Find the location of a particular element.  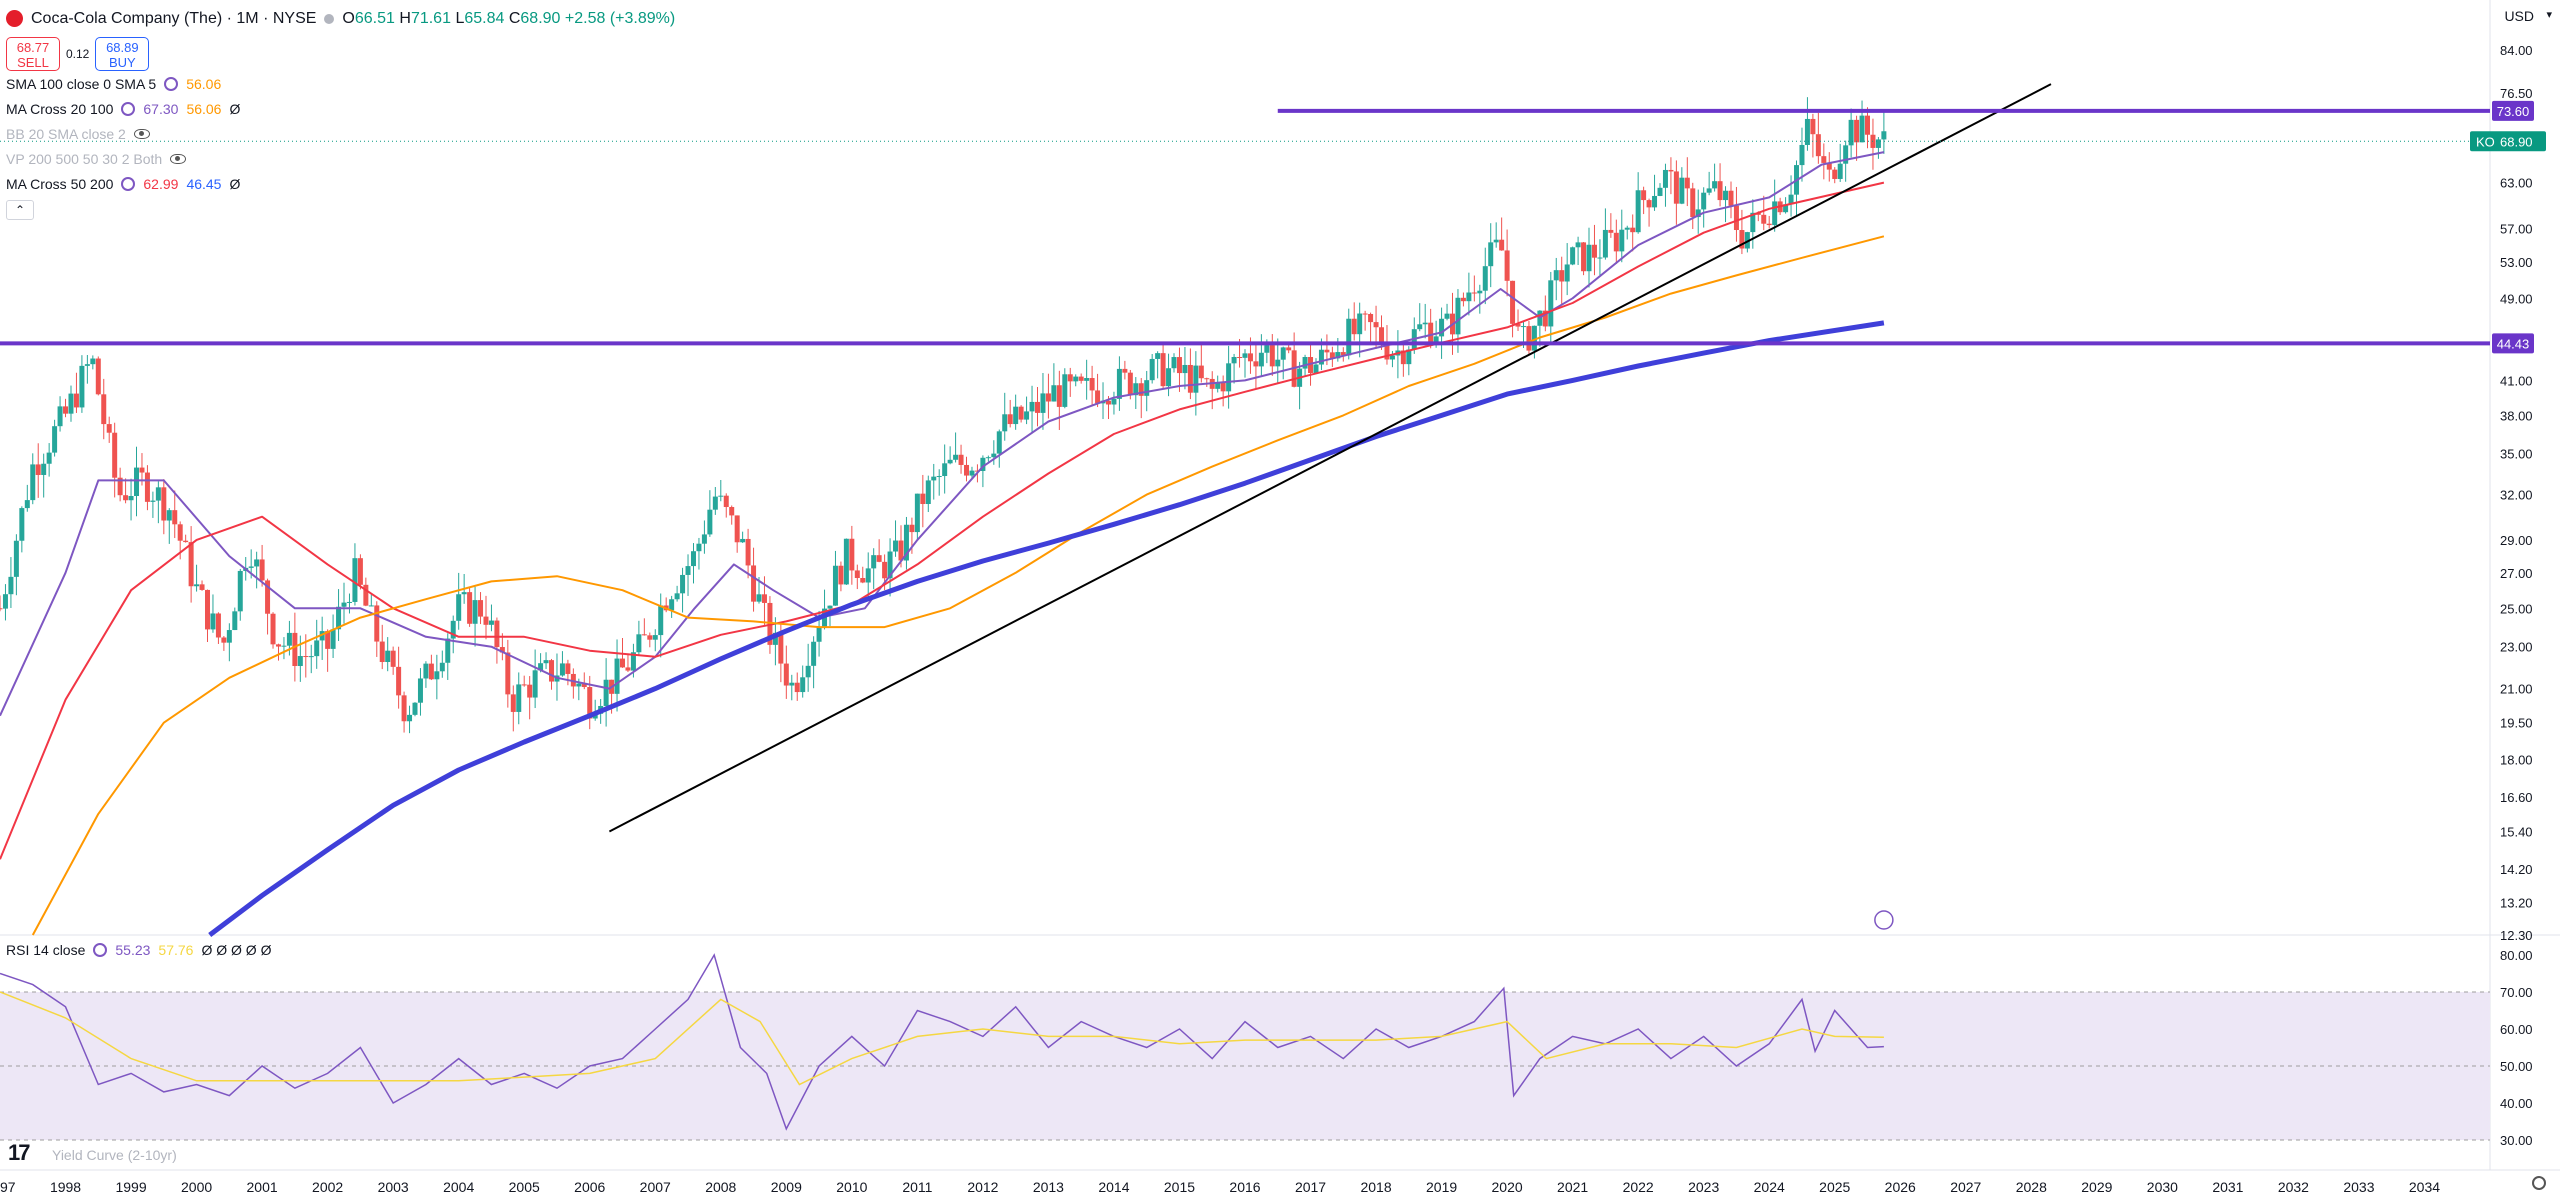

indicator-row: MA Cross 20 100 67.30 56.06 Ø is located at coordinates (340, 108).